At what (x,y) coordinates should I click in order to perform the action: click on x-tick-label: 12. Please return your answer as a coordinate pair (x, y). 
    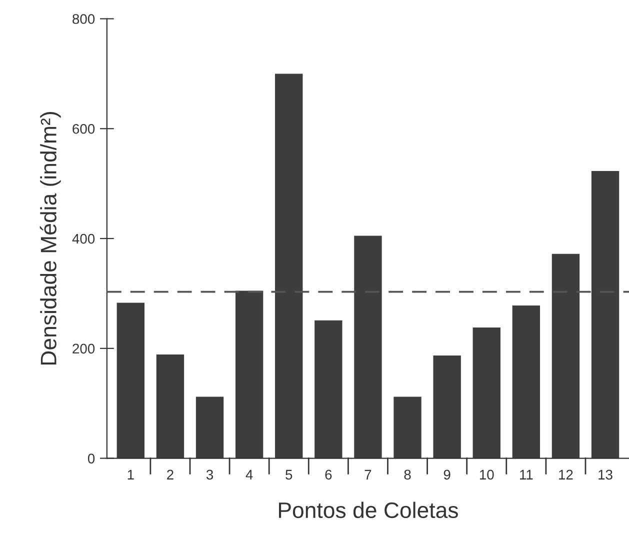
    Looking at the image, I should click on (566, 475).